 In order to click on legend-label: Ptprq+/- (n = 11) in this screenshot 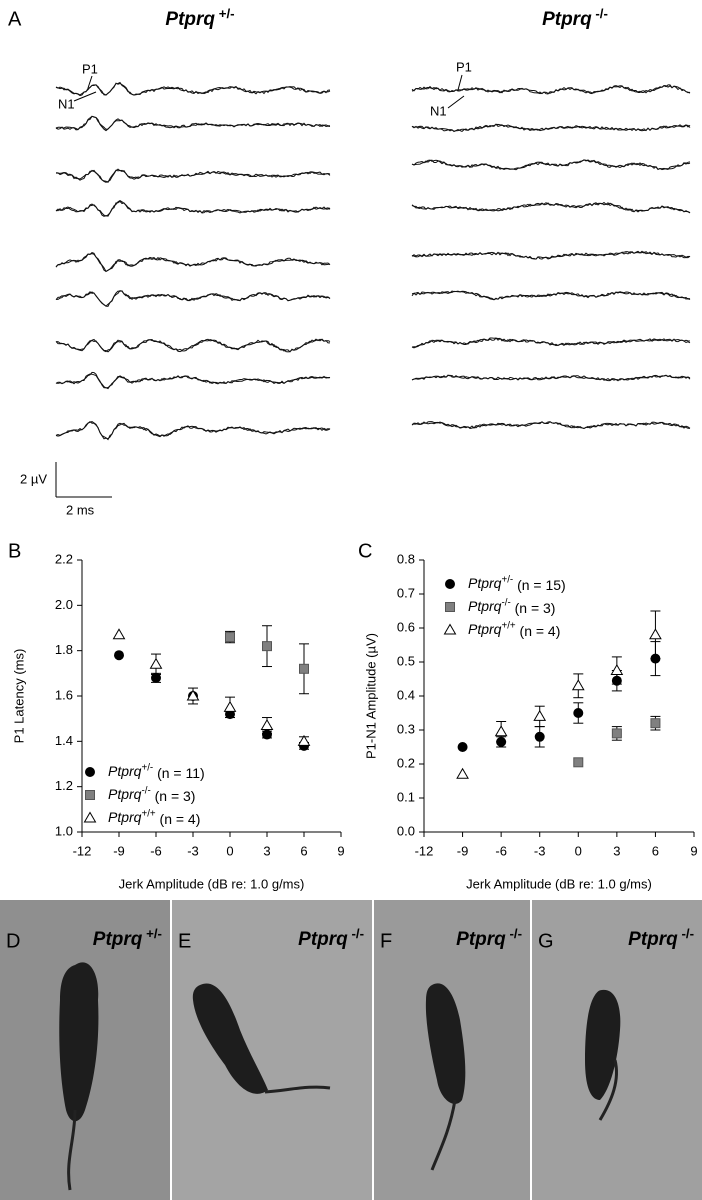, I will do `click(156, 771)`.